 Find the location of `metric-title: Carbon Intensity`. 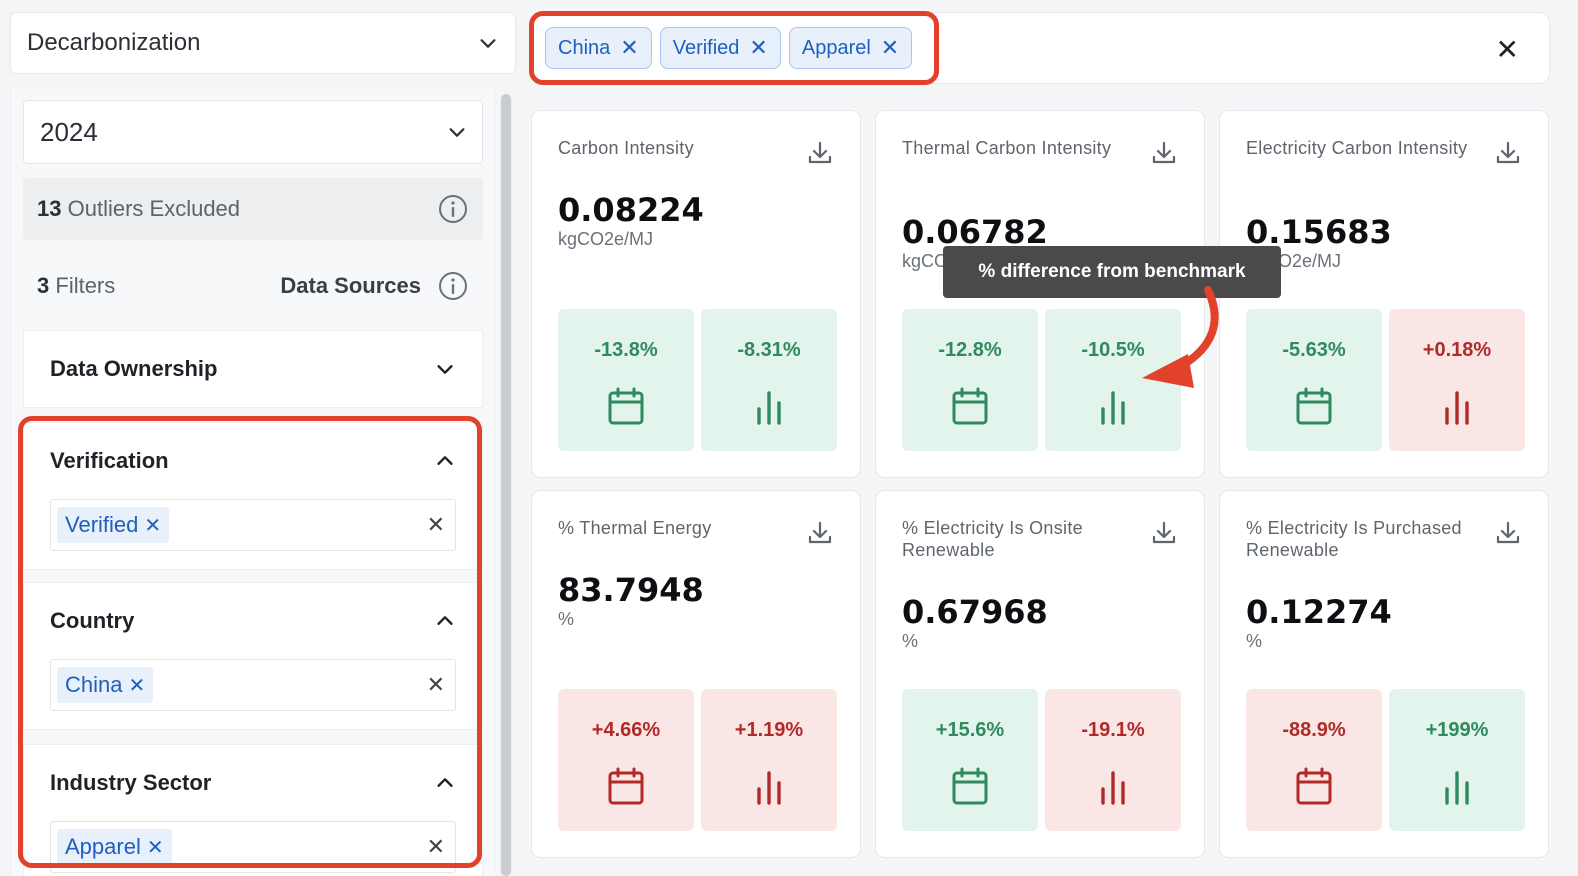

metric-title: Carbon Intensity is located at coordinates (626, 148).